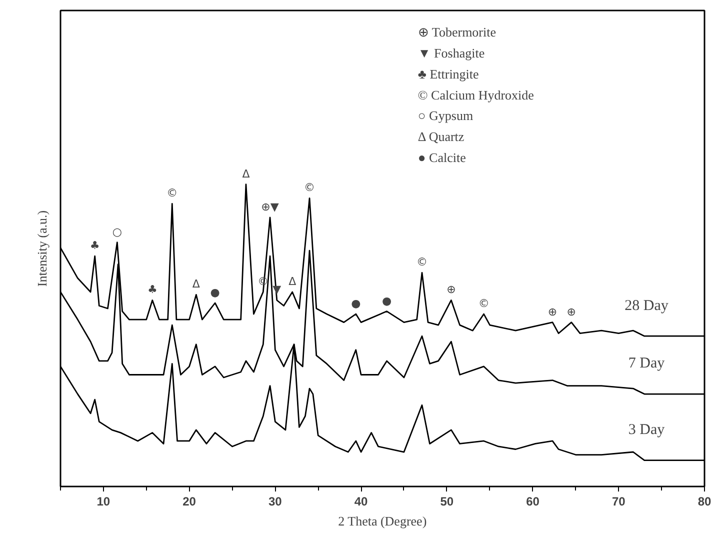 This screenshot has width=718, height=556. Describe the element at coordinates (382, 521) in the screenshot. I see `x-axis-title: 2 Theta (Degree)` at that location.